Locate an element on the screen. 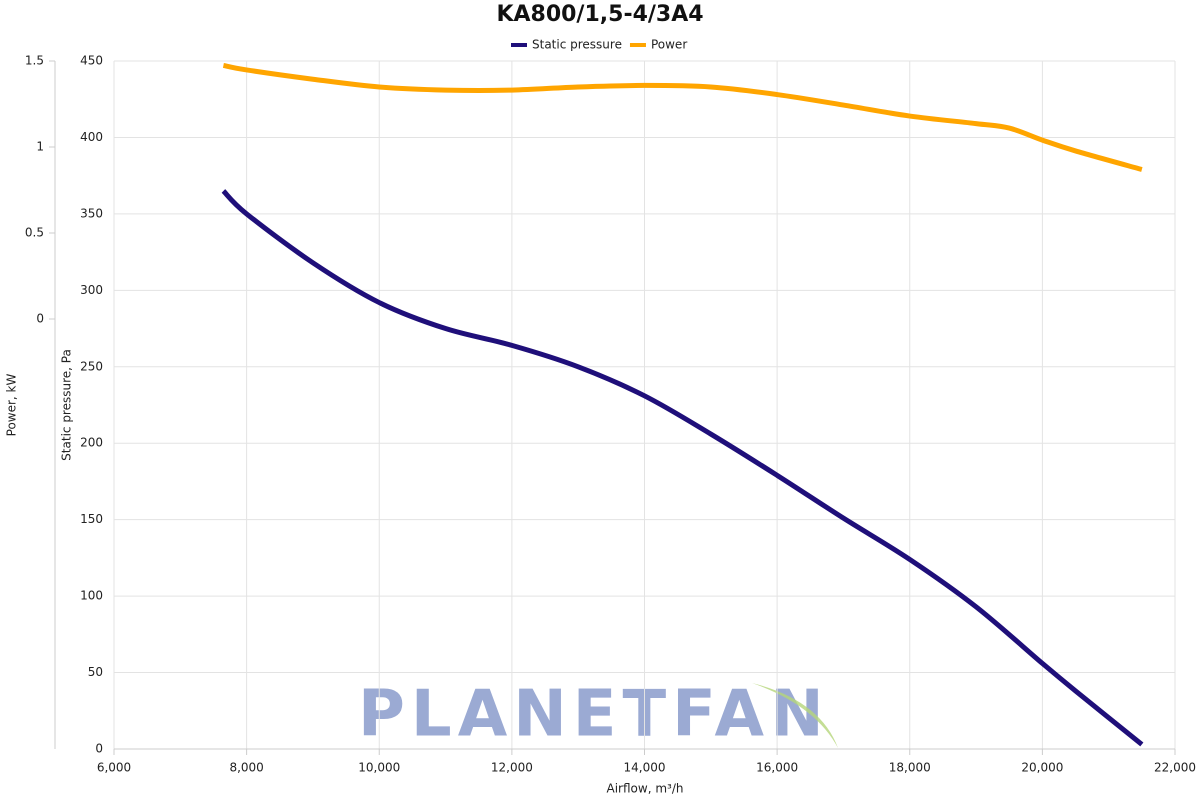 This screenshot has height=800, width=1200. x-tick-label: 18,000 is located at coordinates (910, 768).